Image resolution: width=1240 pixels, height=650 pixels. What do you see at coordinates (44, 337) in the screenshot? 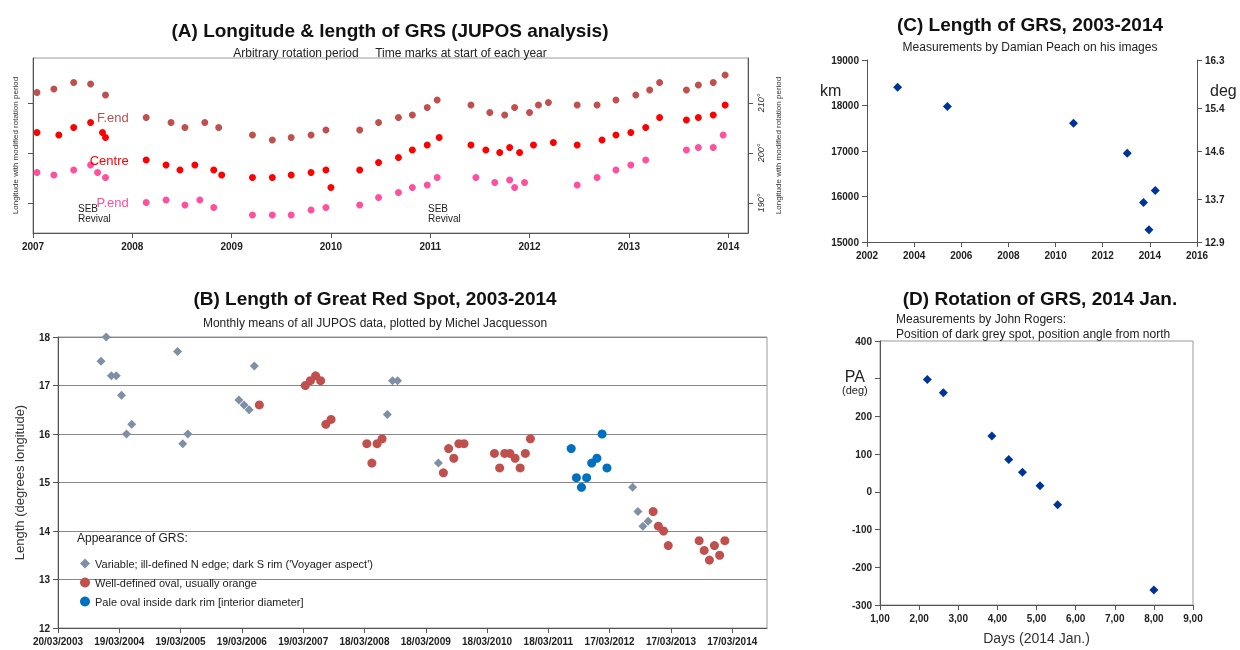
I see `y-tick-label: 18` at bounding box center [44, 337].